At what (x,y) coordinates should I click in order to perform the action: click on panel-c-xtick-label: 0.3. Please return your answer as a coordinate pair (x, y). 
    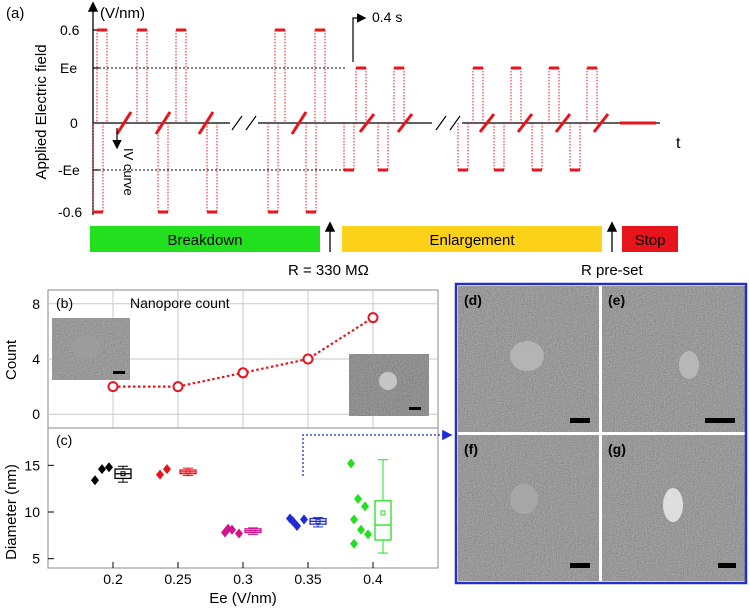
    Looking at the image, I should click on (243, 579).